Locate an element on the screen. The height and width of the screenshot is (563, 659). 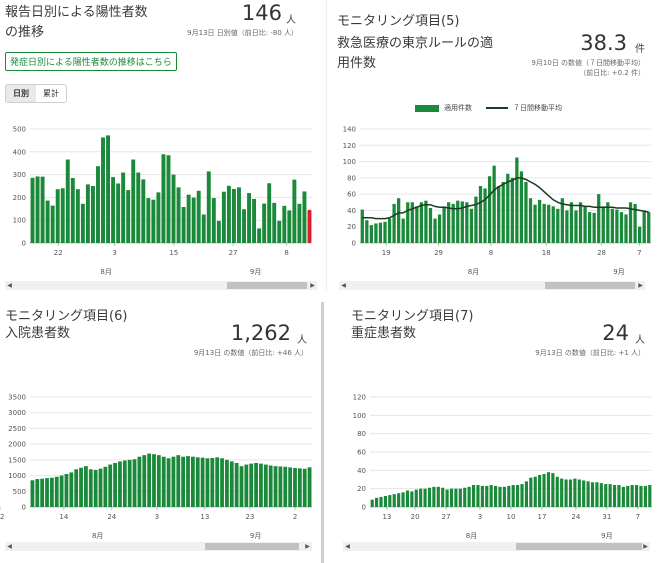
emergency-bar-chart: 0 20 40 60 80 100 120 140 19 29 8 18 28 7 8月 9月 is located at coordinates (497, 201).